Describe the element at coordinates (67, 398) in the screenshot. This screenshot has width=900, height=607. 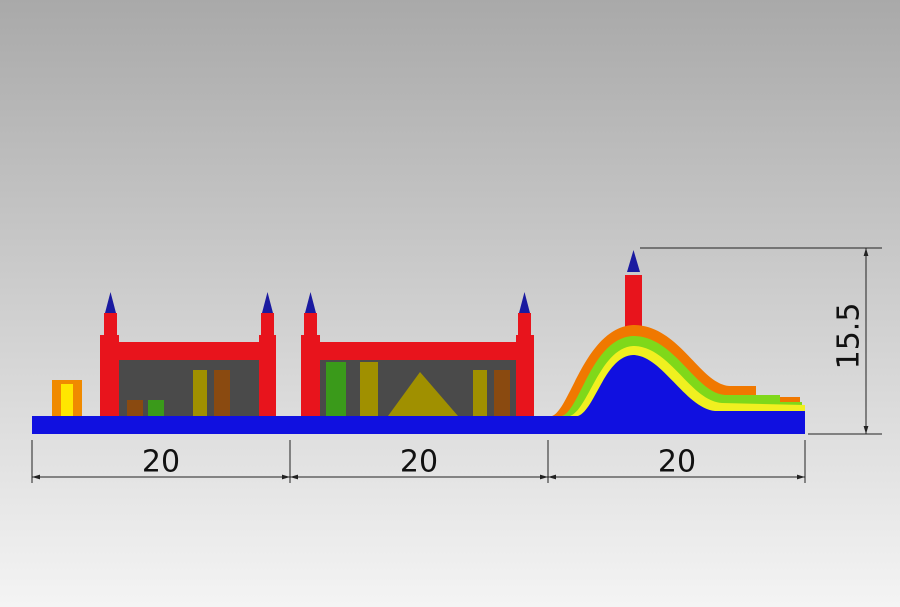
I see `entrance` at that location.